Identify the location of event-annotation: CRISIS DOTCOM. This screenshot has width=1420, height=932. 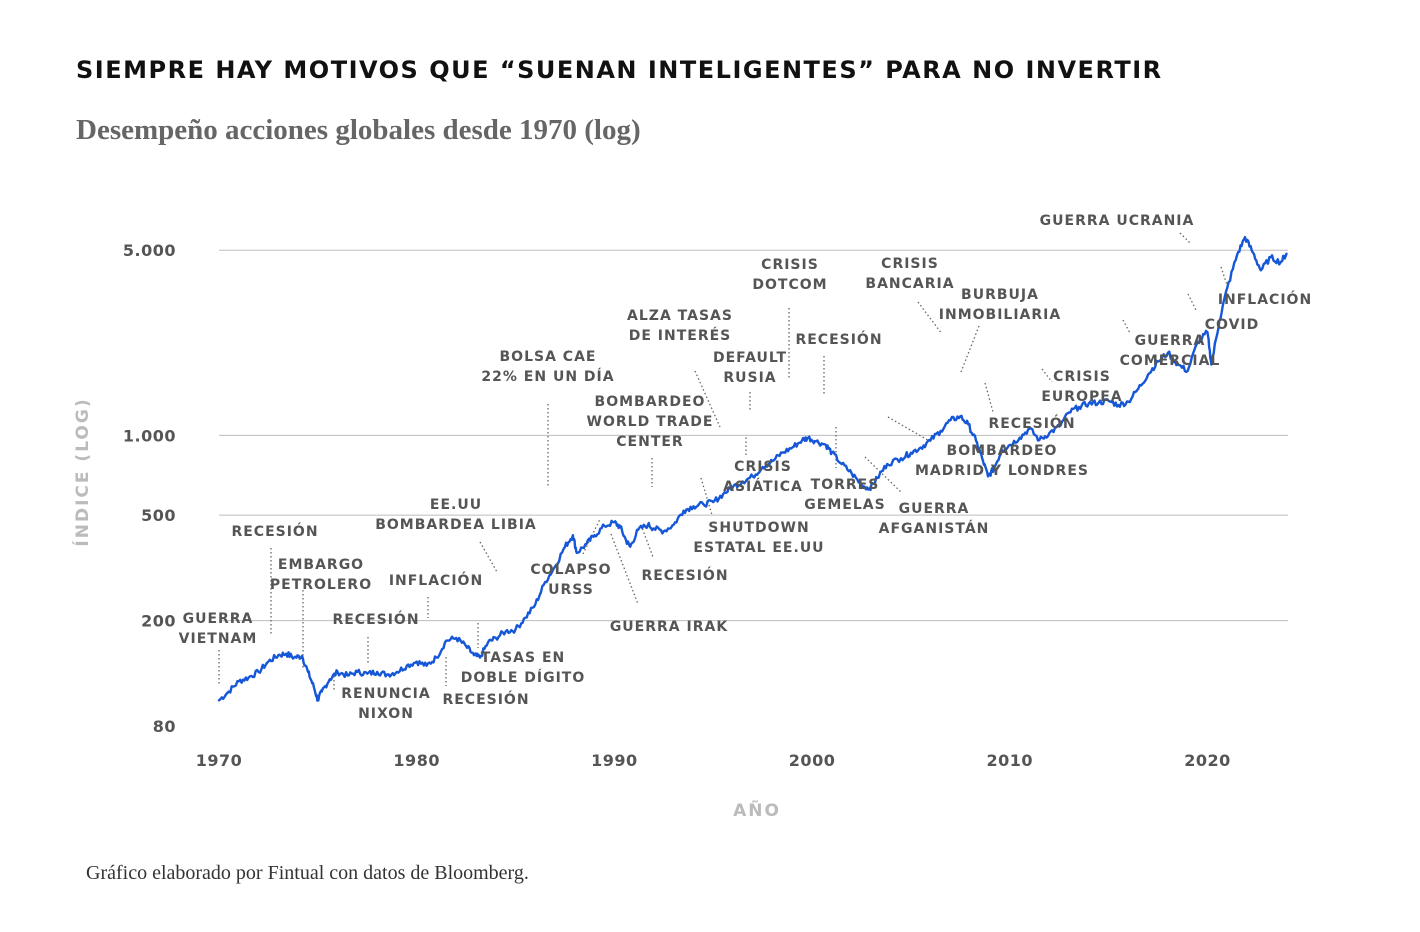
(789, 275).